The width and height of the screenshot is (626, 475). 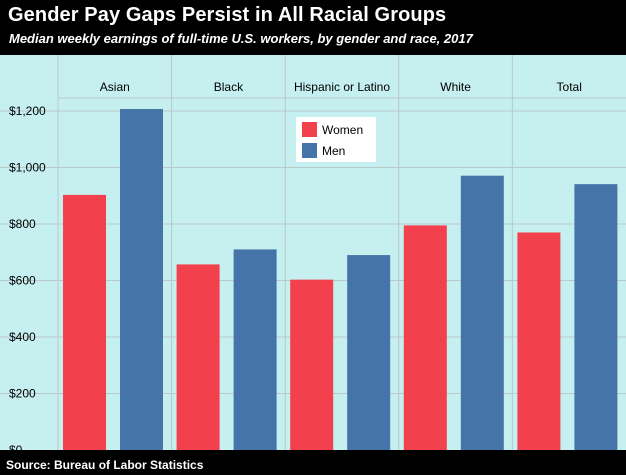 What do you see at coordinates (16, 450) in the screenshot?
I see `y-tick-label-0: $0` at bounding box center [16, 450].